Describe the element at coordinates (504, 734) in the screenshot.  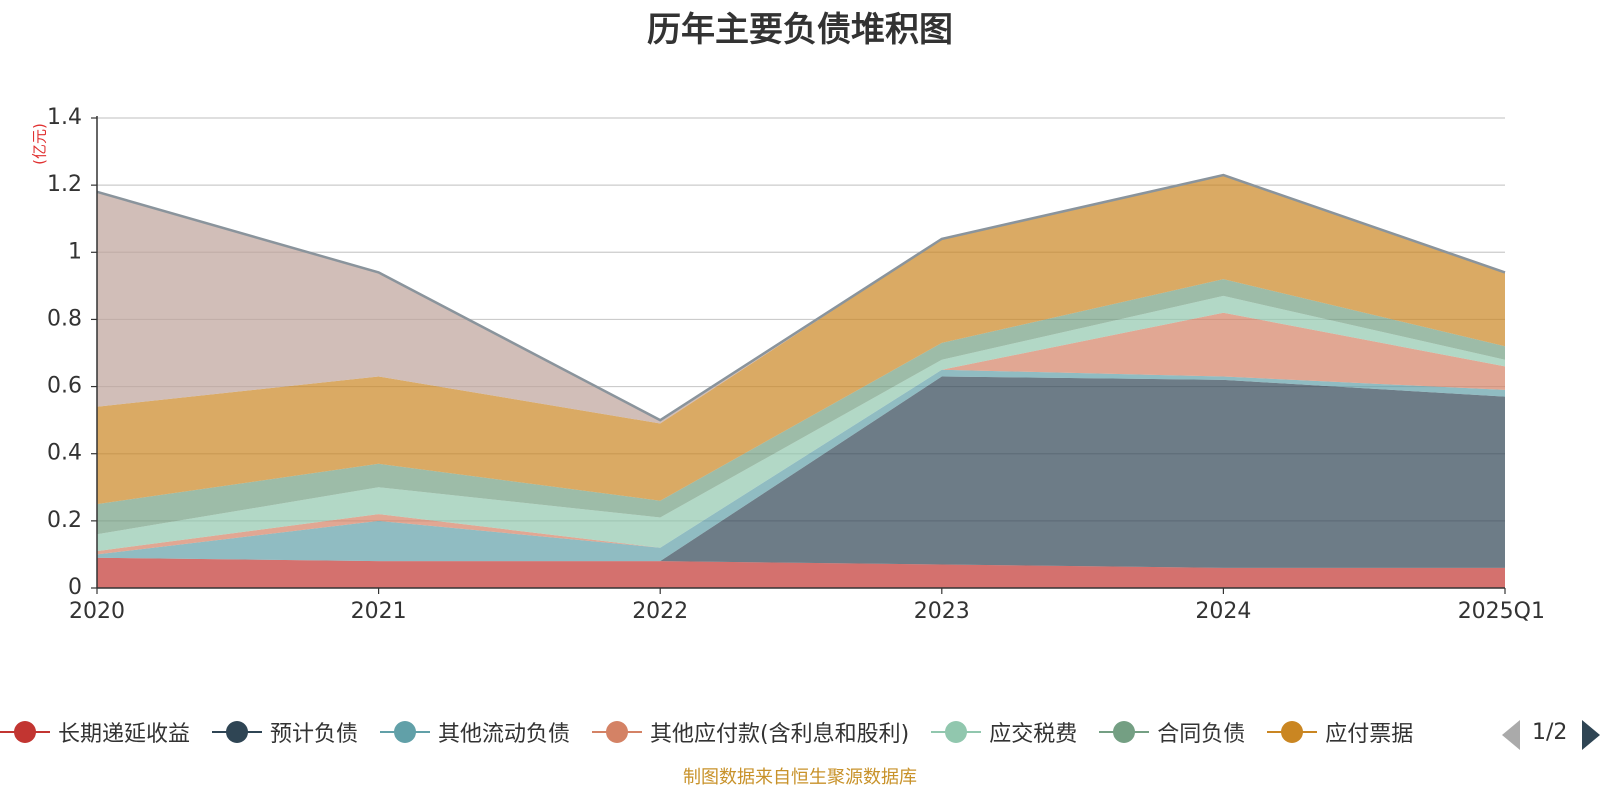
I see `legend-label: 其他流动负债` at that location.